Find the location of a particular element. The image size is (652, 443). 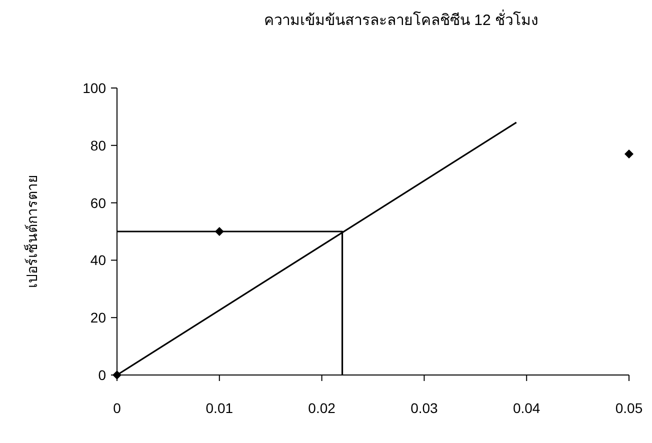

y-tick-label: 80 is located at coordinates (98, 145).